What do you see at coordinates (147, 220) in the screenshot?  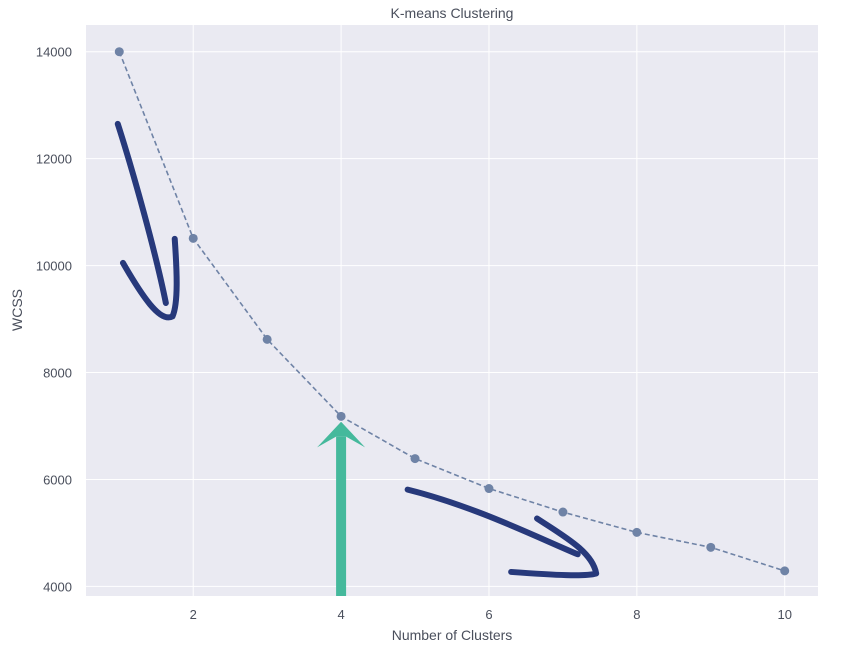 I see `down-arrow-annotation` at bounding box center [147, 220].